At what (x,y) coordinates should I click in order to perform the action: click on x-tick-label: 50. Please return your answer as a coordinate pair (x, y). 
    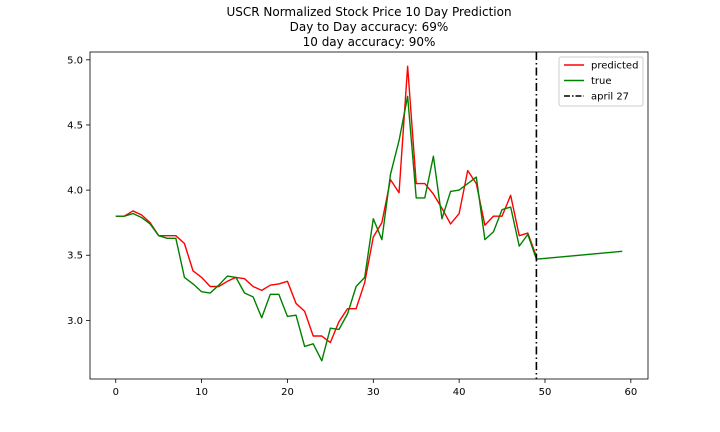
    Looking at the image, I should click on (545, 392).